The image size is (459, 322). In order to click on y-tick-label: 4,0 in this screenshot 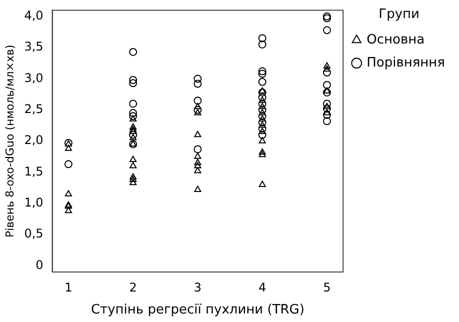, I will do `click(34, 15)`.